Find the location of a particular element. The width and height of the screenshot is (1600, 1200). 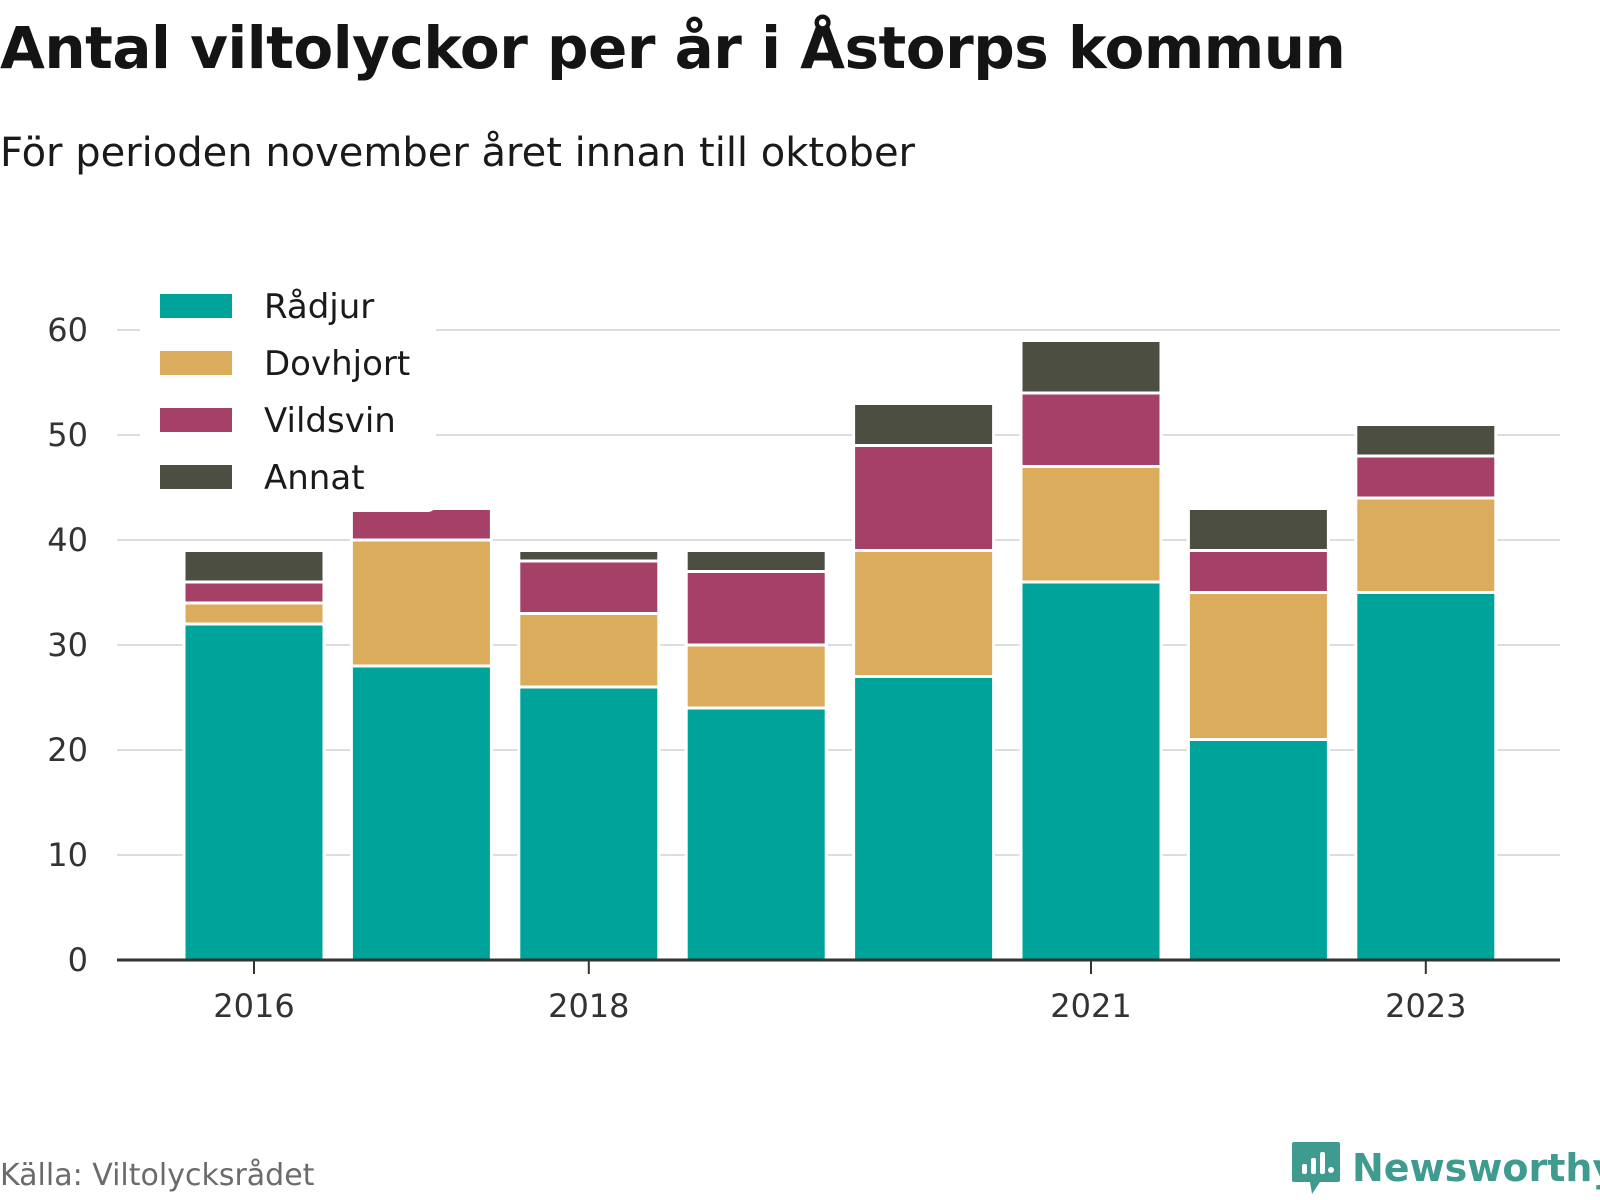

y-tick-label: 60 is located at coordinates (67, 330).